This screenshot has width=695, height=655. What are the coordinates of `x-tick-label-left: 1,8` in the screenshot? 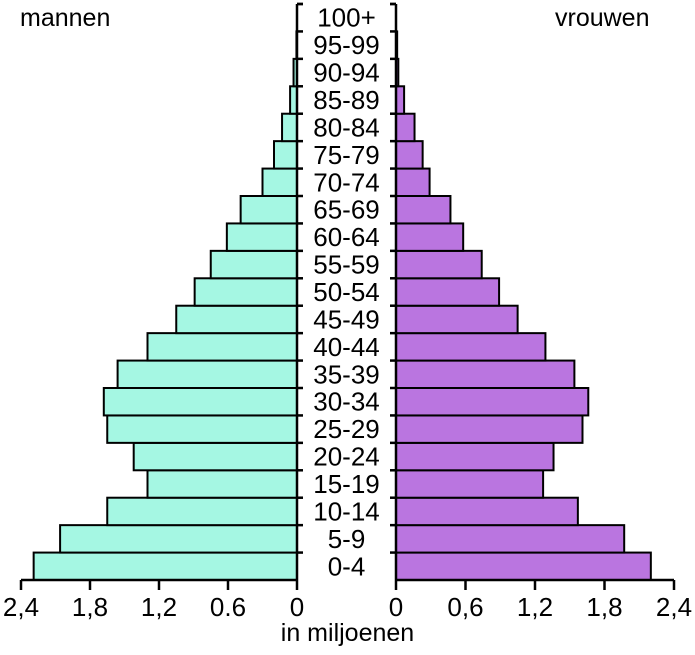 It's located at (90, 607).